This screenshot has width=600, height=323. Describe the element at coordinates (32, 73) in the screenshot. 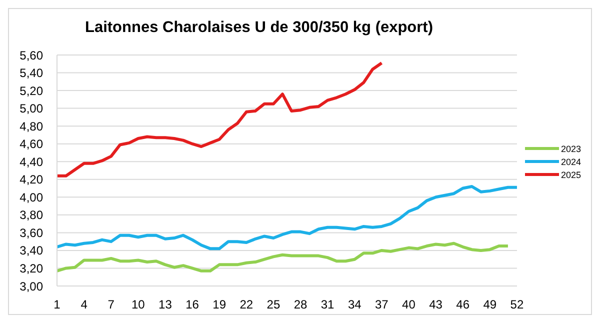

I see `y-tick-label: 5,40` at that location.